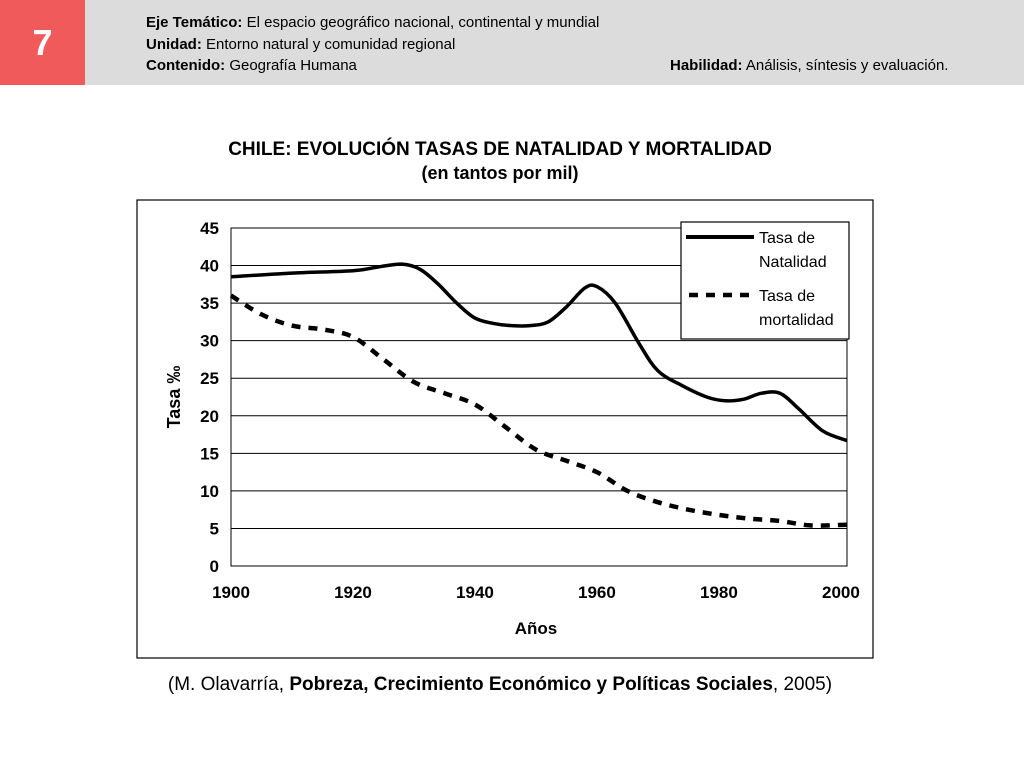  What do you see at coordinates (209, 228) in the screenshot?
I see `y-tick-label-45: 45` at bounding box center [209, 228].